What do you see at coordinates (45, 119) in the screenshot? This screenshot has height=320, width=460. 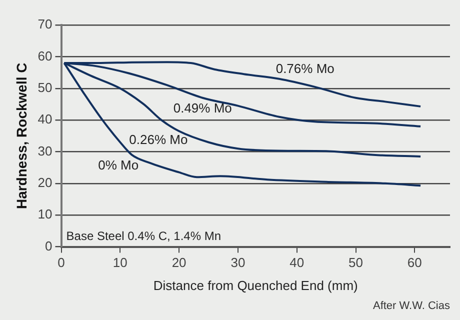 I see `y-tick-label: 40` at bounding box center [45, 119].